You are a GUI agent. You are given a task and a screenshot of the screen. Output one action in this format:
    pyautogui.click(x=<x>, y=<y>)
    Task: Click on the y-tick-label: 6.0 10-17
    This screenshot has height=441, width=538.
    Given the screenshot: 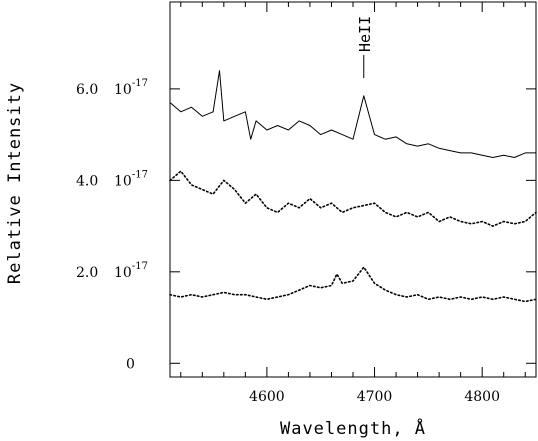 What is the action you would take?
    pyautogui.click(x=112, y=88)
    